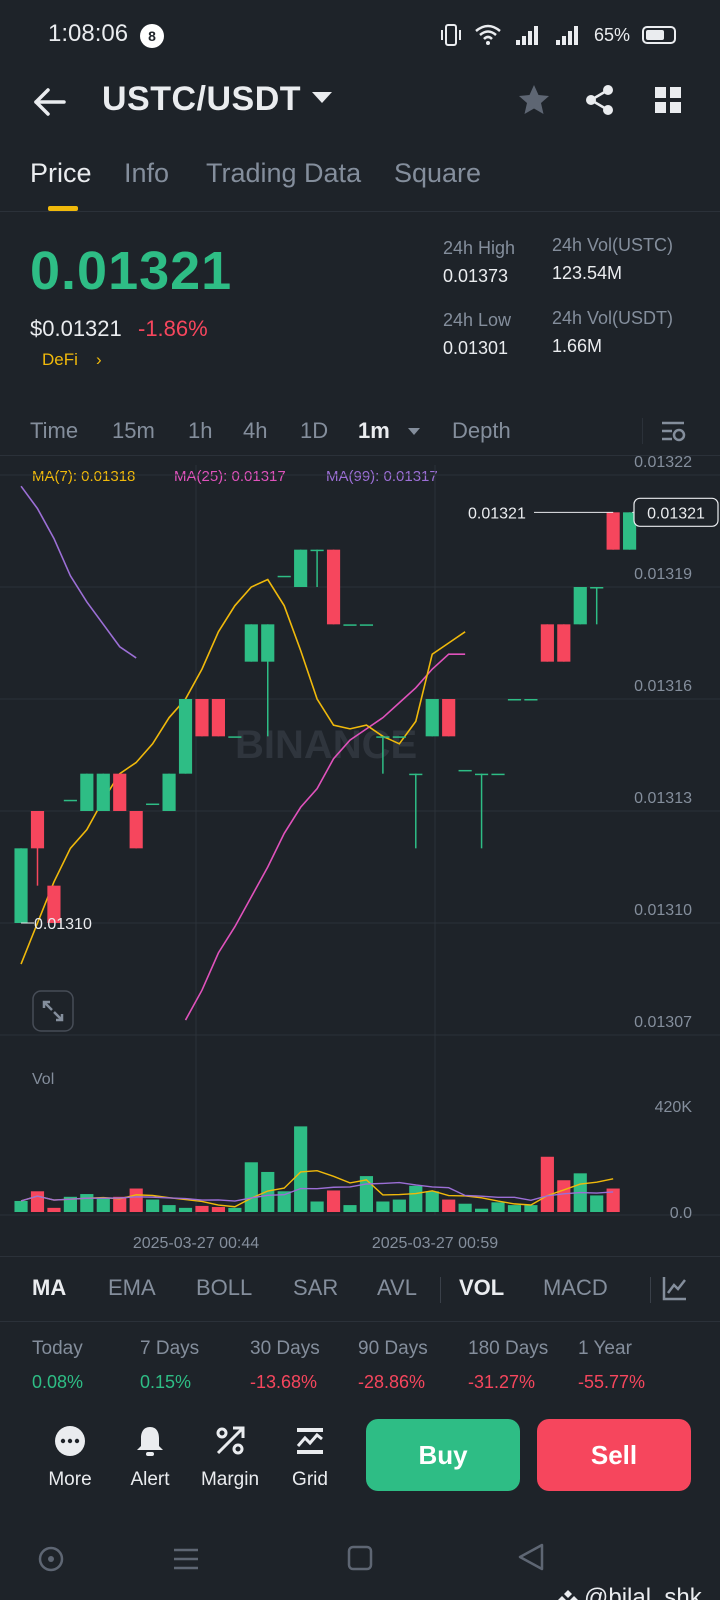  What do you see at coordinates (53, 1011) in the screenshot?
I see `expand-icon` at bounding box center [53, 1011].